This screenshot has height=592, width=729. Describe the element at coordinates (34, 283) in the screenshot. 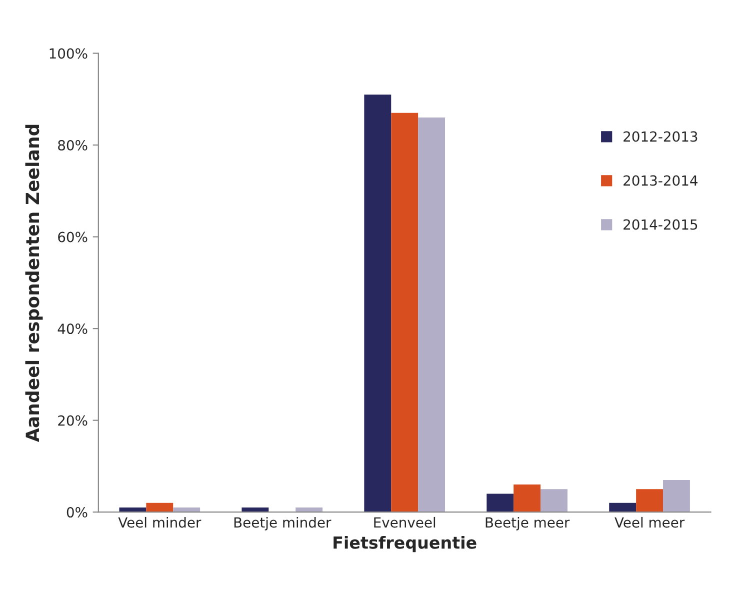

I see `y-axis-title: Aandeel respondenten Zeeland` at that location.